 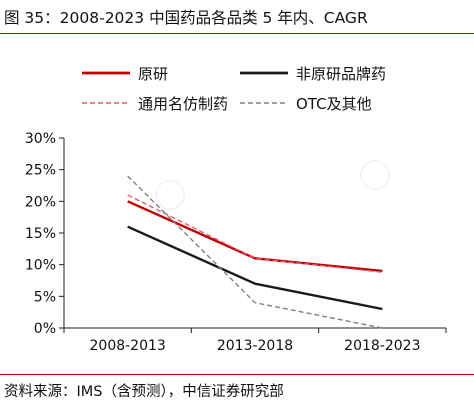 I want to click on y-tick-label: 0%, so click(x=45, y=329).